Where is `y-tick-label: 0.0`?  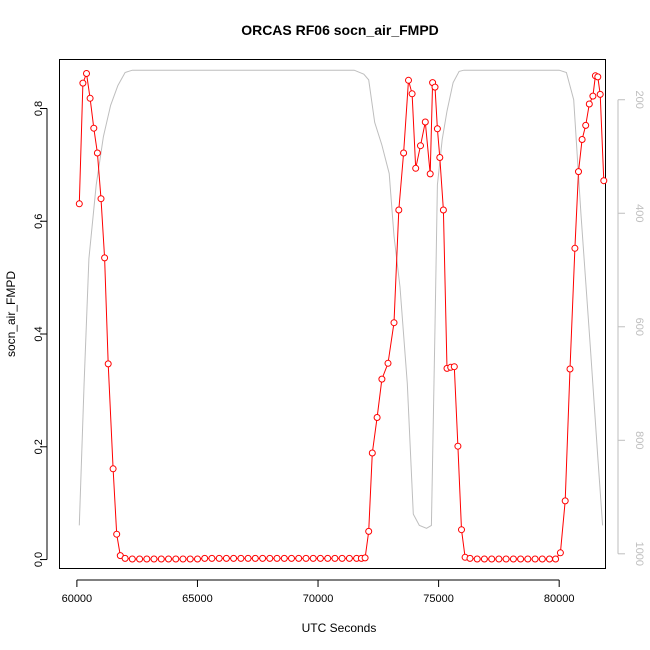
y-tick-label: 0.0 is located at coordinates (39, 559).